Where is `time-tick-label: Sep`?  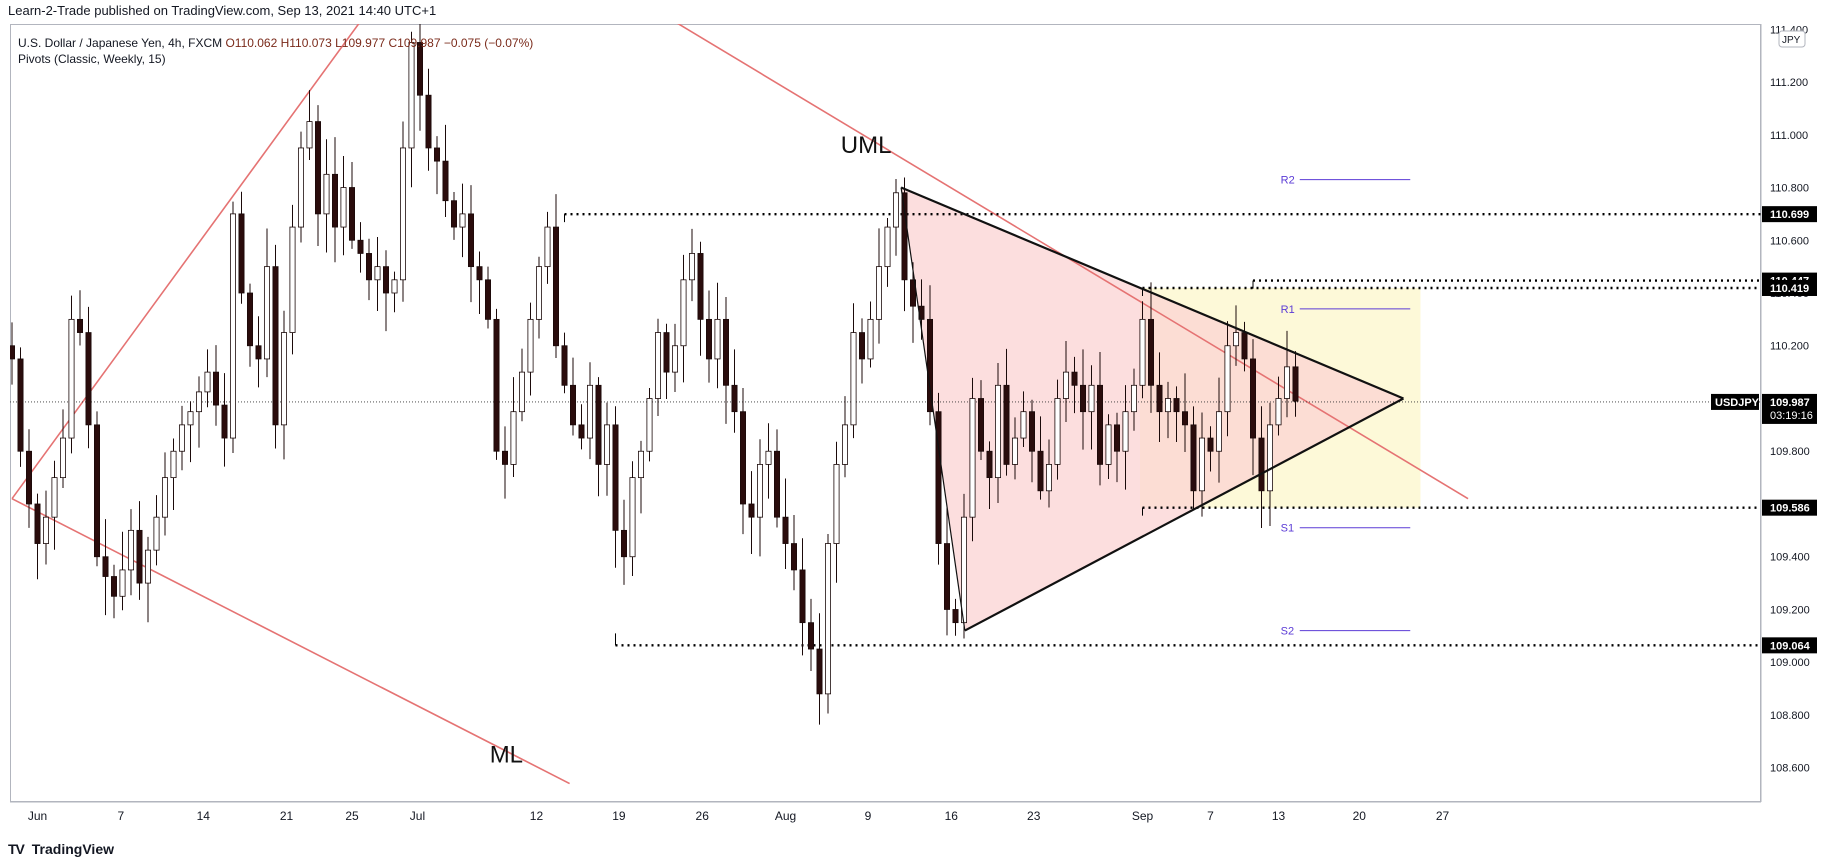 time-tick-label: Sep is located at coordinates (1143, 816).